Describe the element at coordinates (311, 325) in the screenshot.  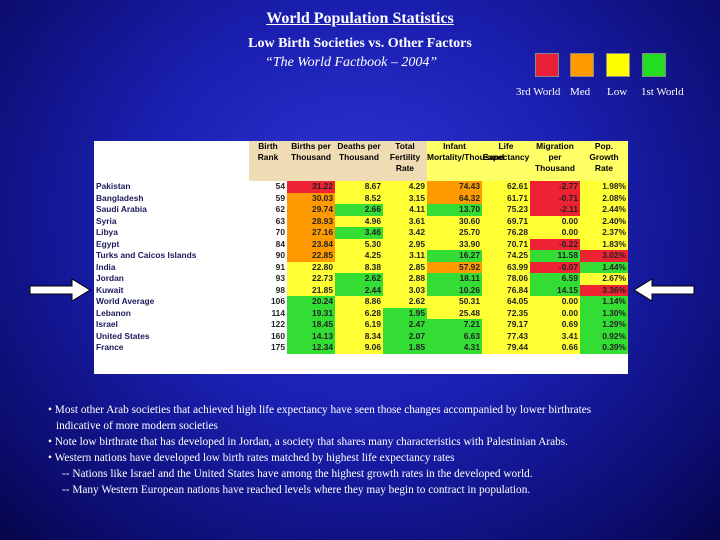
I see `births-cell: 18.45` at that location.